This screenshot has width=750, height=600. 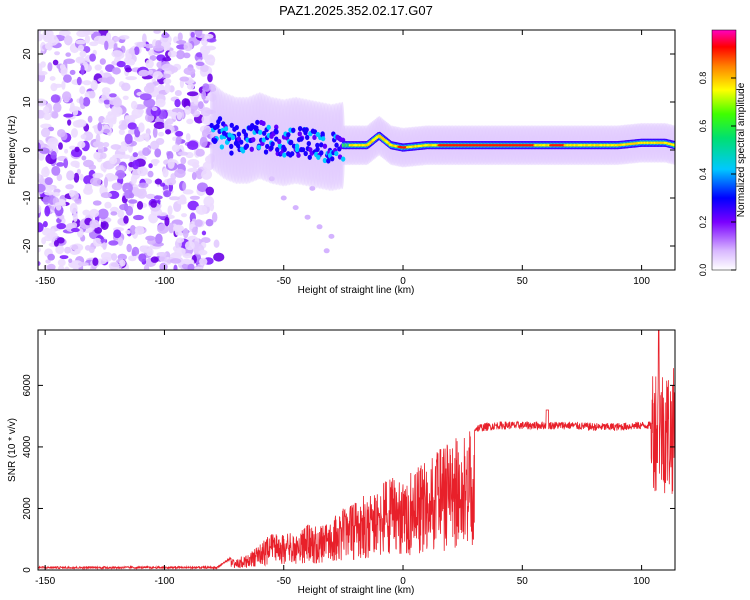 I want to click on snr-ytick-label: 0, so click(x=27, y=570).